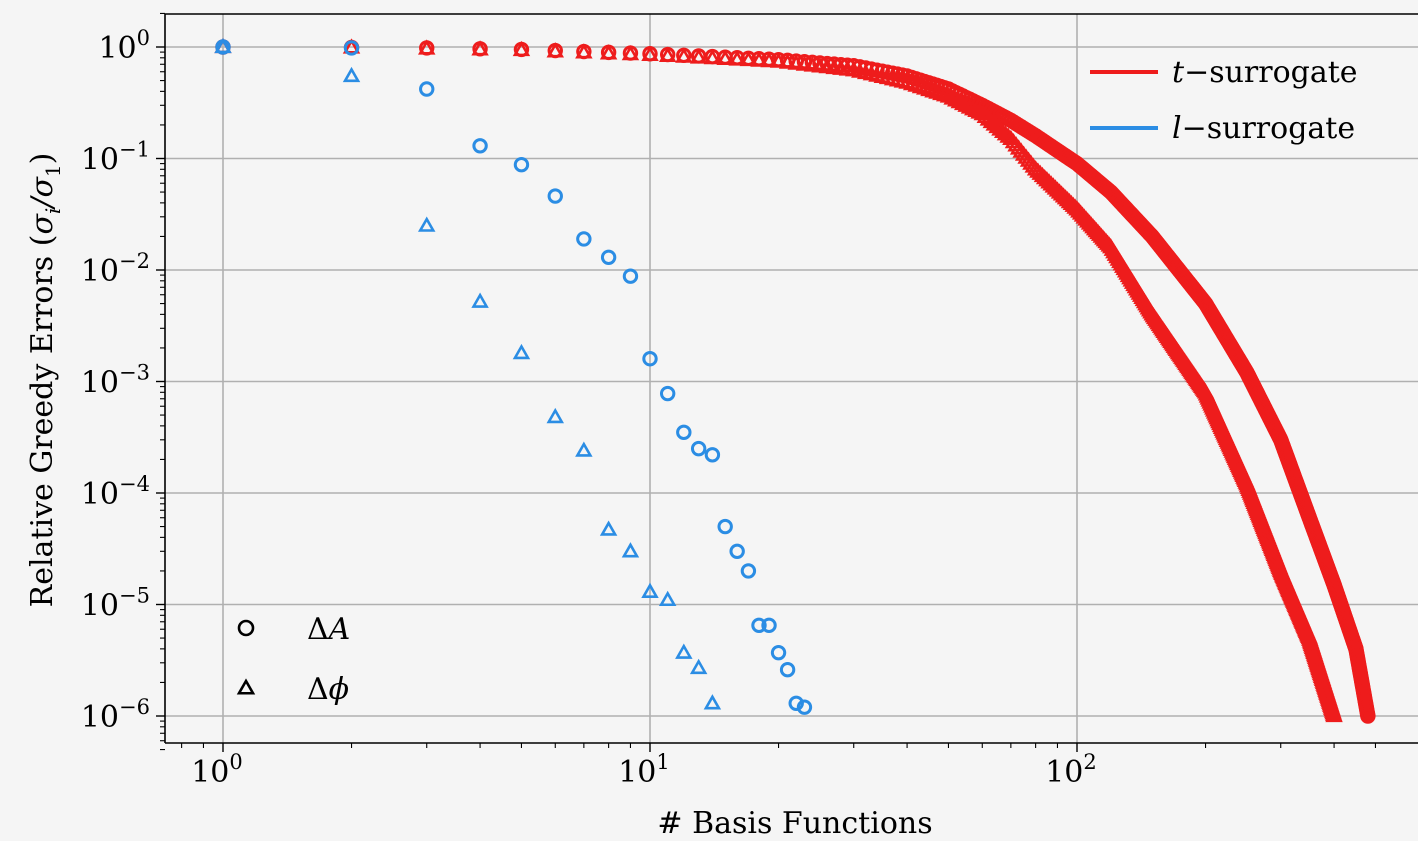  Describe the element at coordinates (134, 707) in the screenshot. I see `y-tick-label-exp: −6` at that location.